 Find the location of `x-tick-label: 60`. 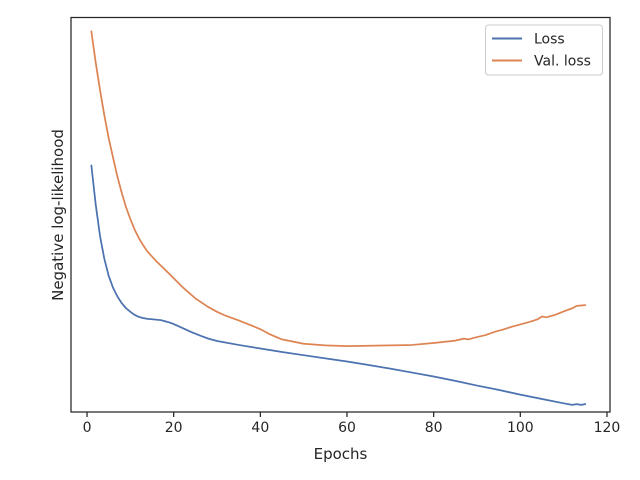

x-tick-label: 60 is located at coordinates (347, 428).